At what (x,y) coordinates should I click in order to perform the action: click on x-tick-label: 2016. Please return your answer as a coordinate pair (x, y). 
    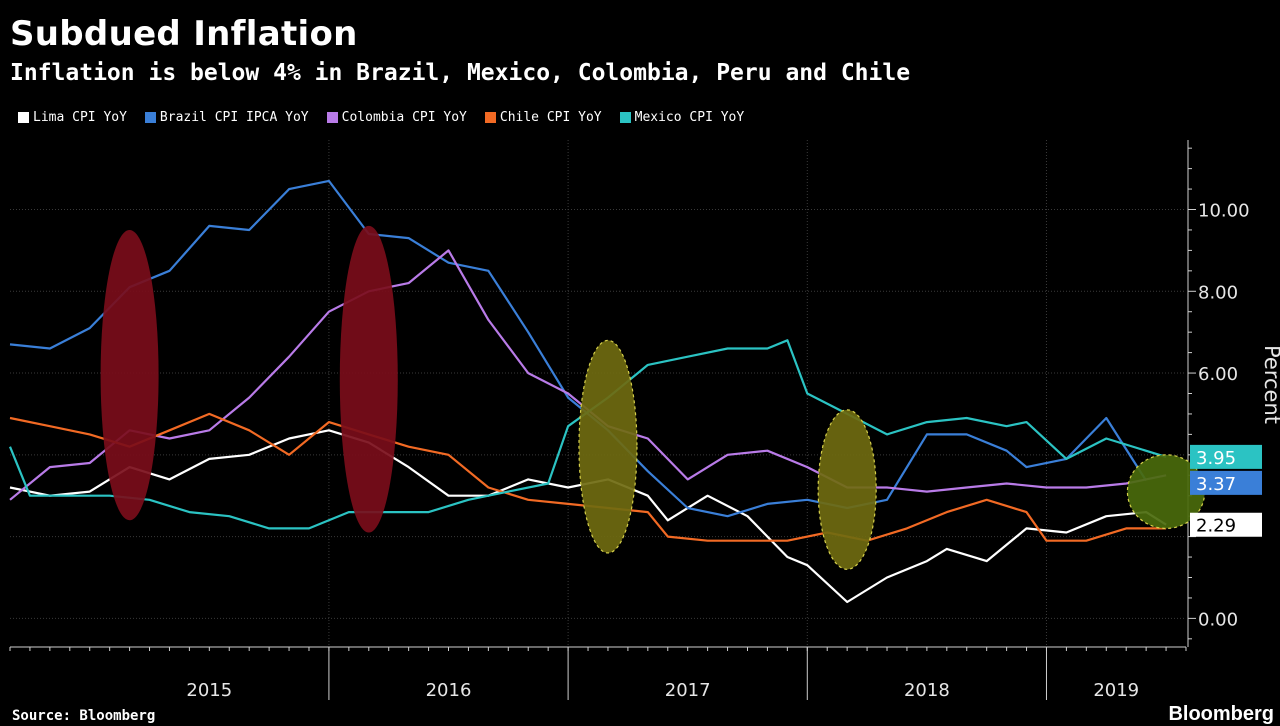
    Looking at the image, I should click on (449, 690).